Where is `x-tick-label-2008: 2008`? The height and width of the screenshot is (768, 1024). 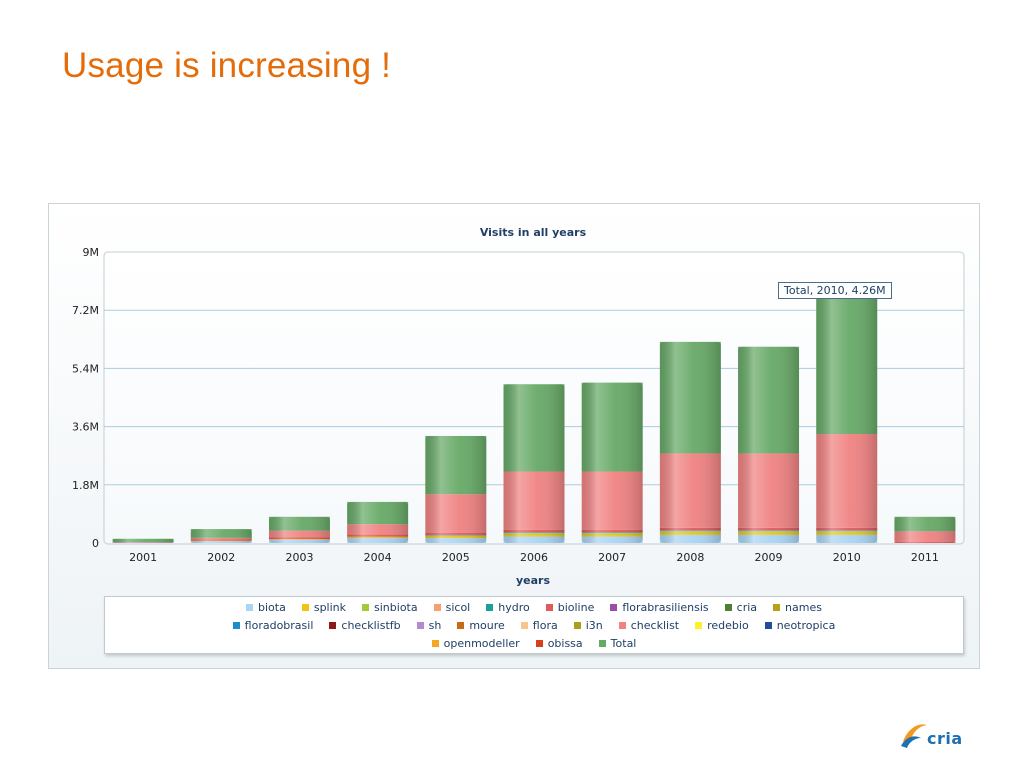
x-tick-label-2008: 2008 is located at coordinates (690, 557).